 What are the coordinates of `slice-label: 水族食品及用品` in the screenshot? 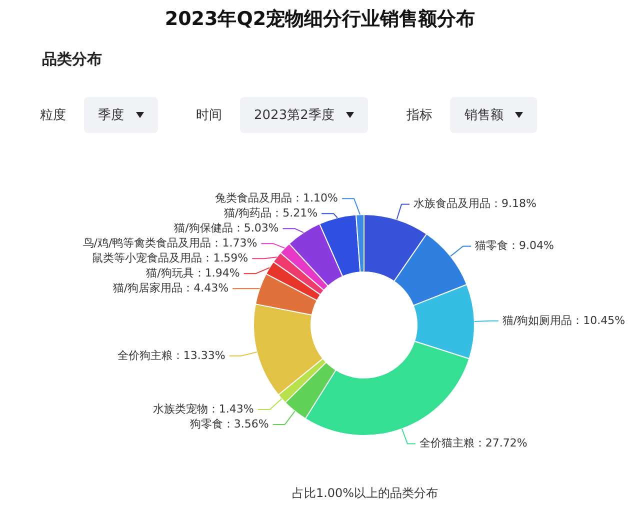 It's located at (452, 203).